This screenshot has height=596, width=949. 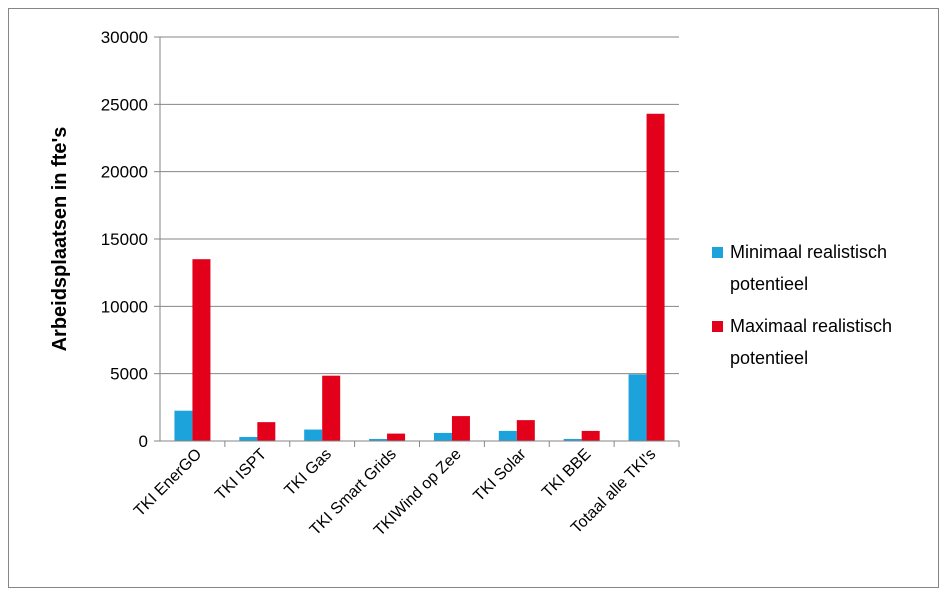 I want to click on x-category-label: TKI ISPT, so click(x=241, y=475).